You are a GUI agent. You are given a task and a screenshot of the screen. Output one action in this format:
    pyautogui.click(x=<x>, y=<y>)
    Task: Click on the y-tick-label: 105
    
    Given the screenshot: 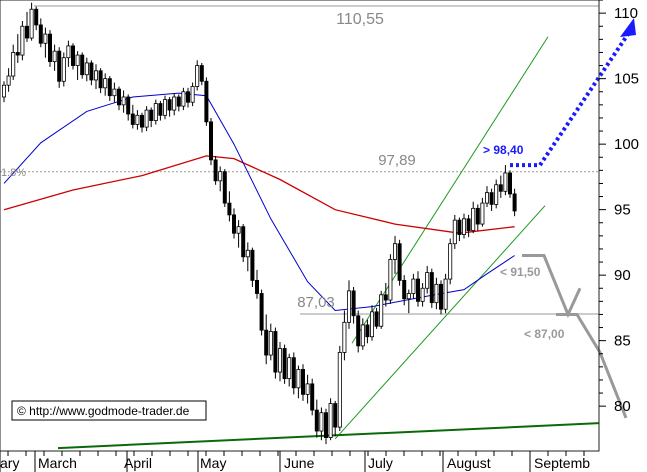 What is the action you would take?
    pyautogui.click(x=626, y=79)
    